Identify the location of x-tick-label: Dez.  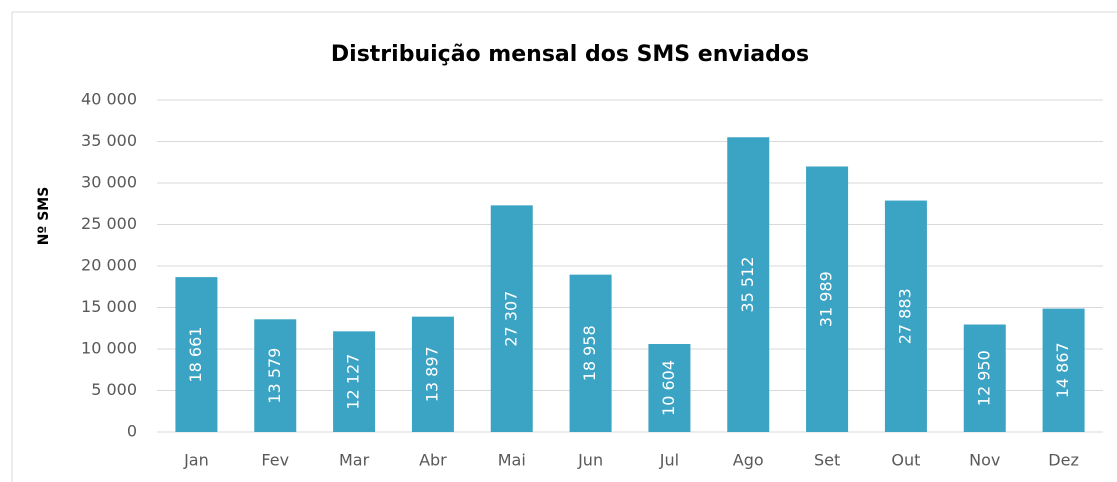
(1063, 460).